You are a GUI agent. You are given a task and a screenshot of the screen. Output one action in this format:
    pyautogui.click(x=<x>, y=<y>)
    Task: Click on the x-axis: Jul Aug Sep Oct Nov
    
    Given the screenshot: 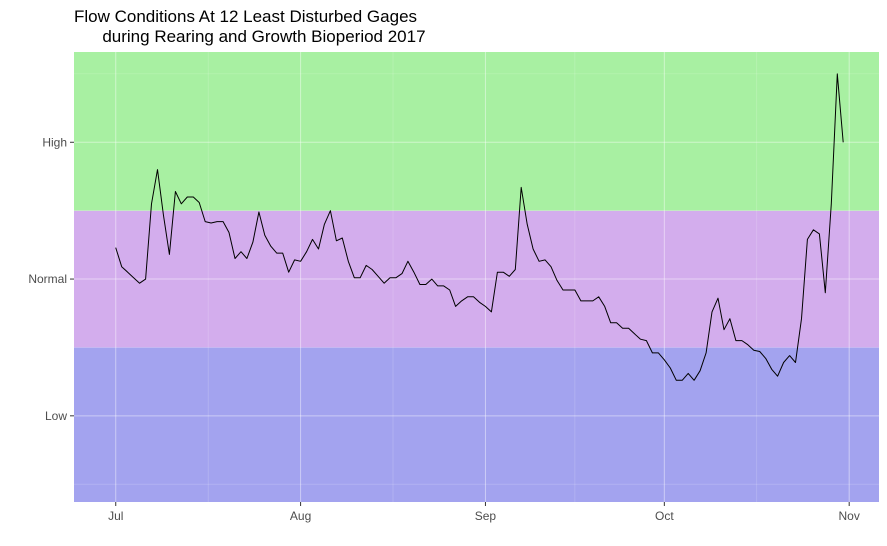 What is the action you would take?
    pyautogui.click(x=484, y=512)
    